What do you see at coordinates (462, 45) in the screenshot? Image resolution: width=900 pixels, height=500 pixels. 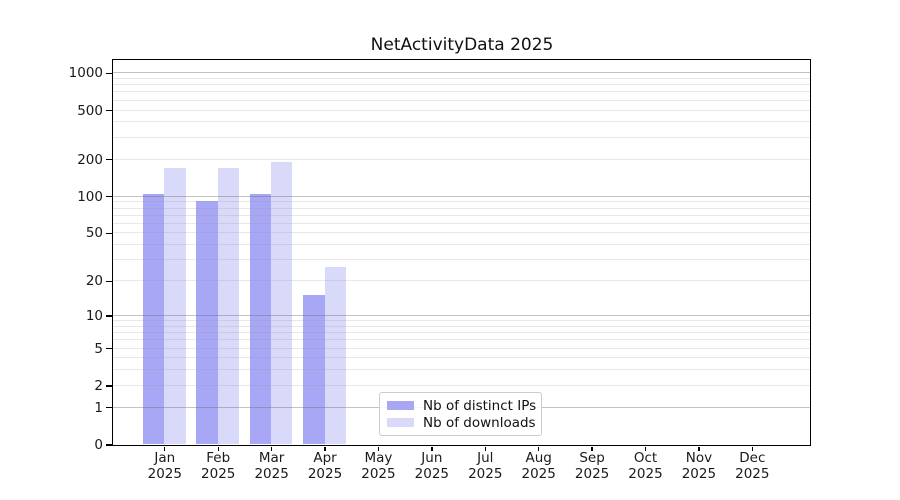 I see `chart-title: NetActivityData 2025` at bounding box center [462, 45].